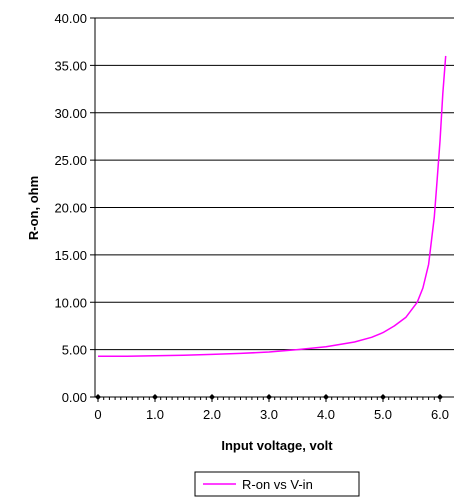  What do you see at coordinates (74, 397) in the screenshot?
I see `y-tick-label: 0.00` at bounding box center [74, 397].